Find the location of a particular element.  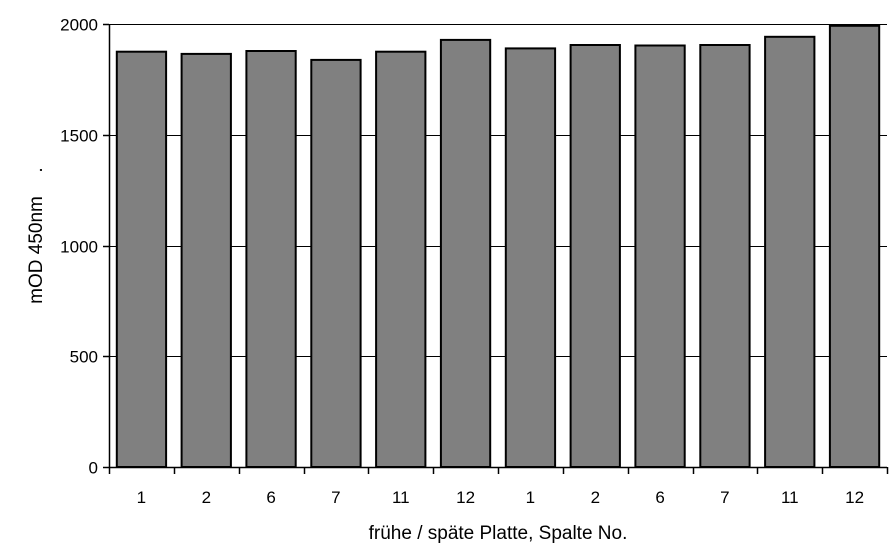

y-axis-label: mOD 450nm is located at coordinates (36, 250).